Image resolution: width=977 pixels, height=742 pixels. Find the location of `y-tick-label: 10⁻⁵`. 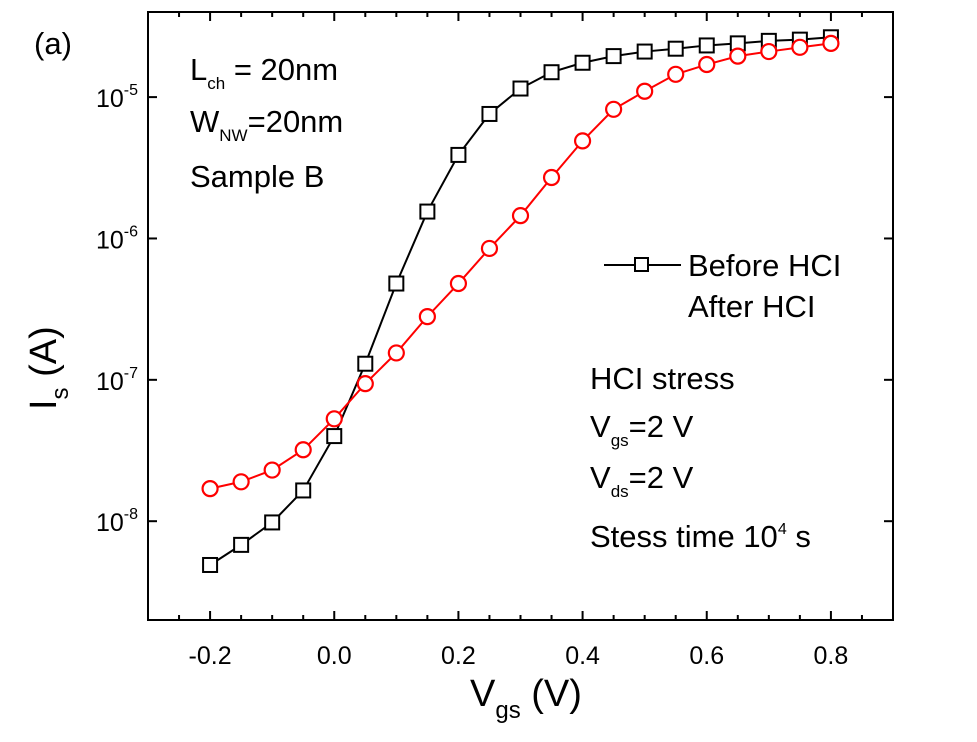

y-tick-label: 10⁻⁵ is located at coordinates (117, 97).